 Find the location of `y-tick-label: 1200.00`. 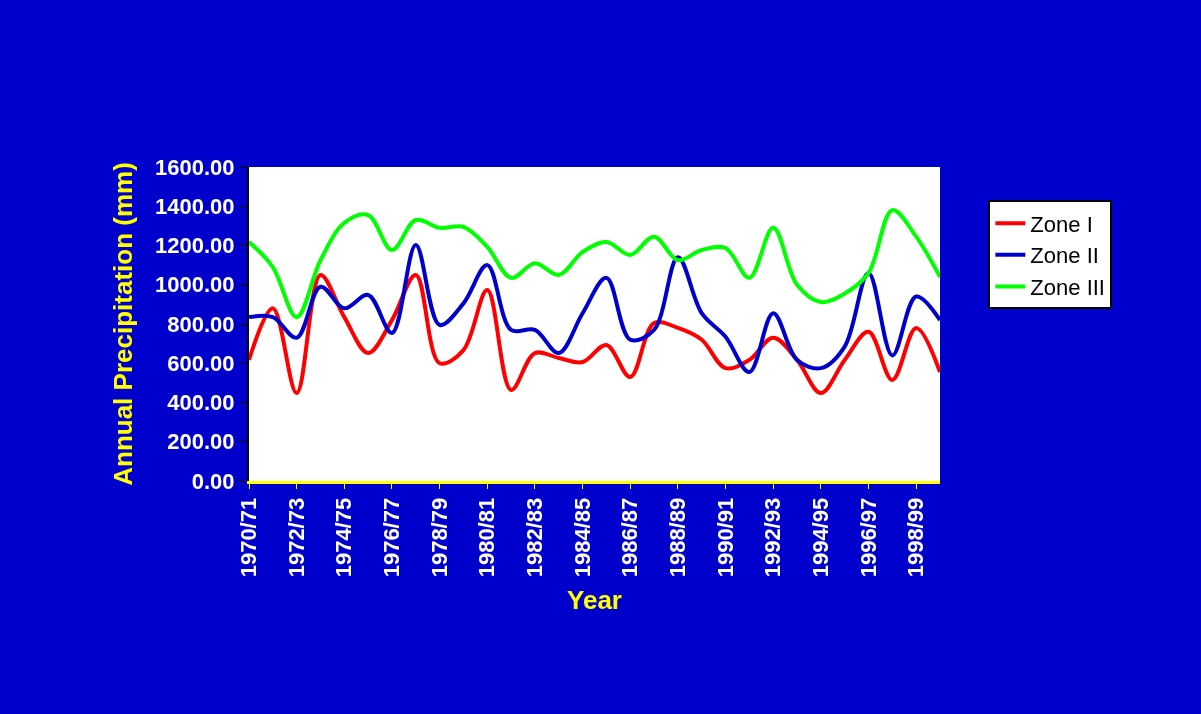

y-tick-label: 1200.00 is located at coordinates (195, 246).